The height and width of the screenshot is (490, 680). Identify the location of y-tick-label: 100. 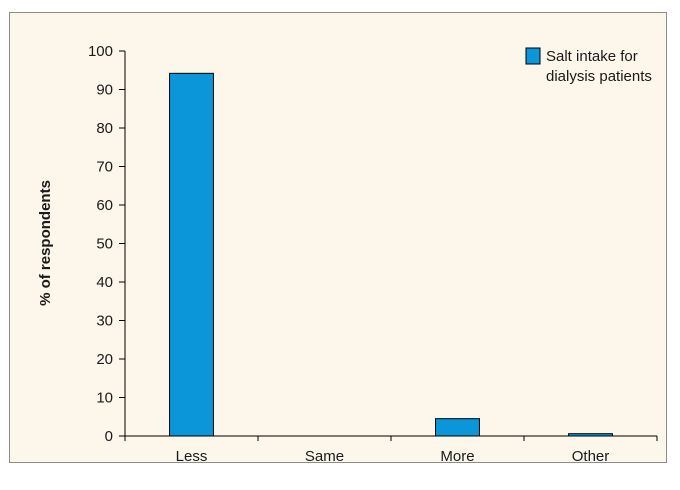
(100, 51).